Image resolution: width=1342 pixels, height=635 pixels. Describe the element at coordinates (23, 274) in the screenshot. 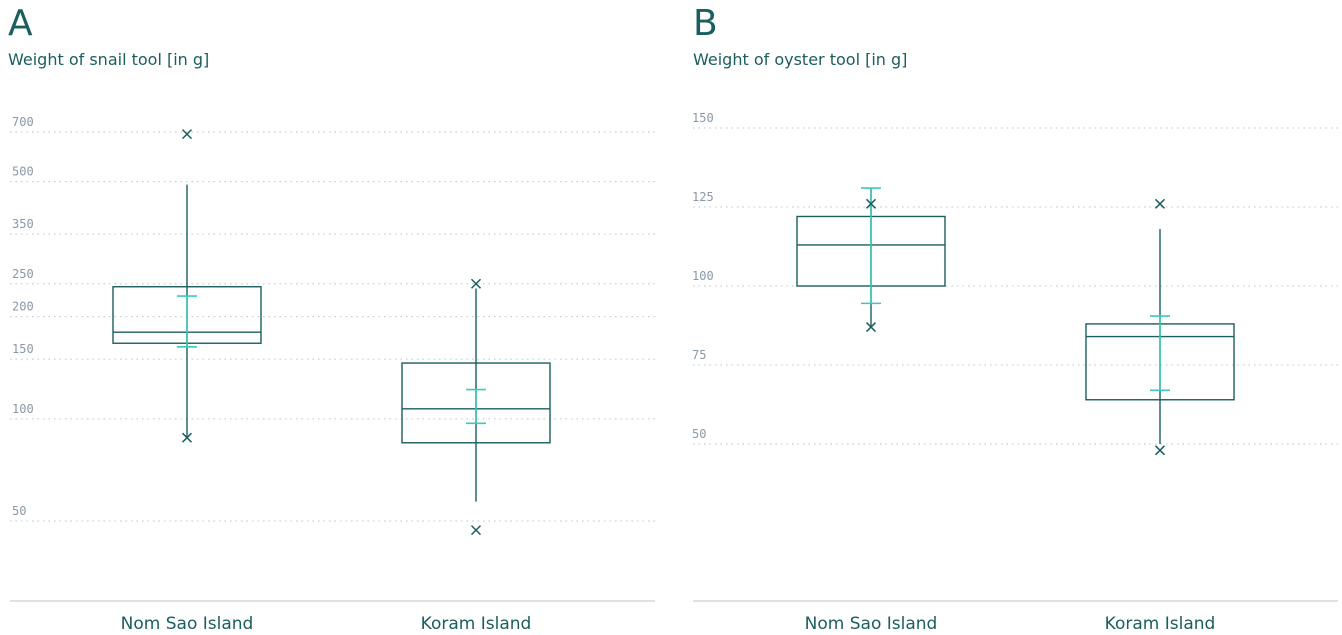

I see `y-tick-label: 250` at that location.